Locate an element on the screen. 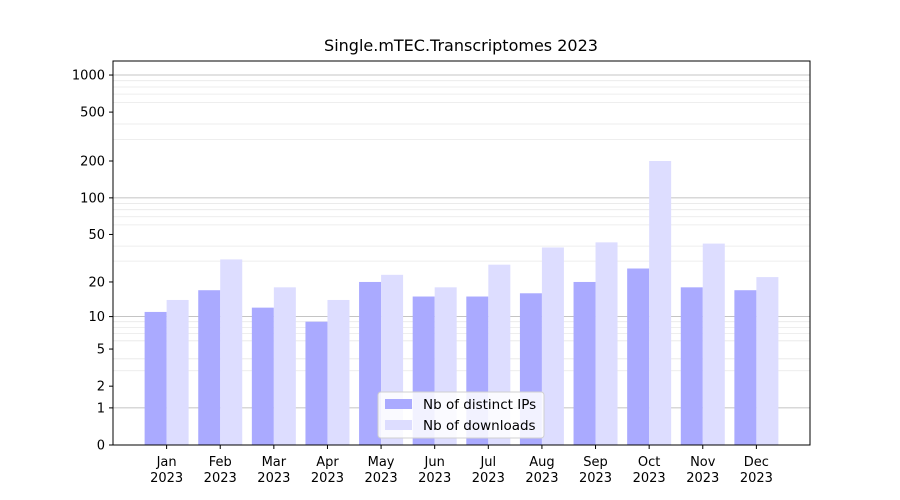  legend-label: Nb of downloads is located at coordinates (479, 426).